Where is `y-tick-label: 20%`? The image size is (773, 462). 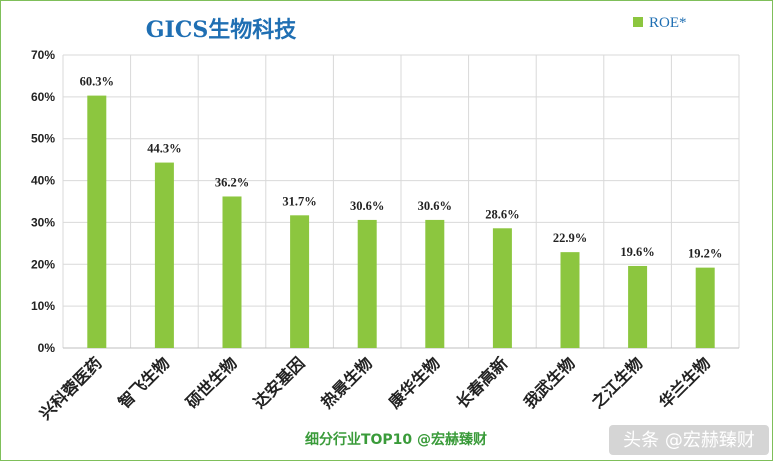 y-tick-label: 20% is located at coordinates (43, 264).